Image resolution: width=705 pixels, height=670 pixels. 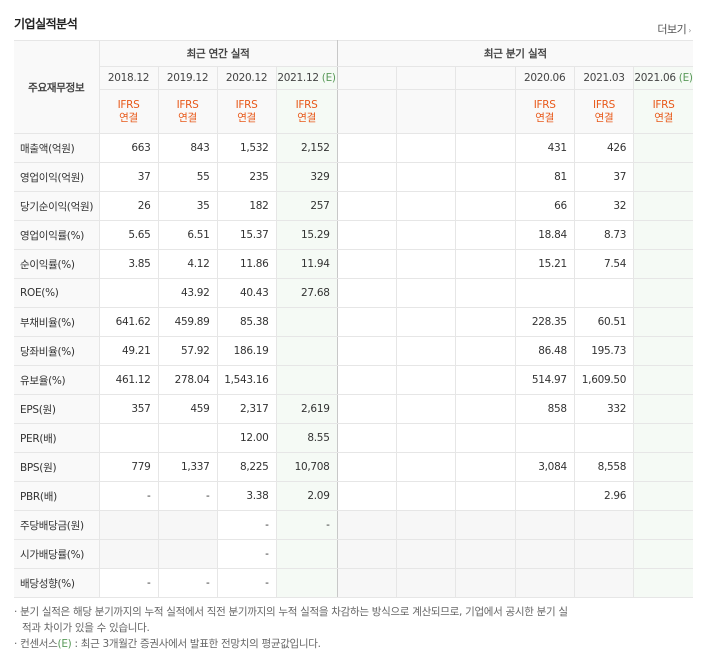 What do you see at coordinates (187, 467) in the screenshot?
I see `value-cell: 1,337` at bounding box center [187, 467].